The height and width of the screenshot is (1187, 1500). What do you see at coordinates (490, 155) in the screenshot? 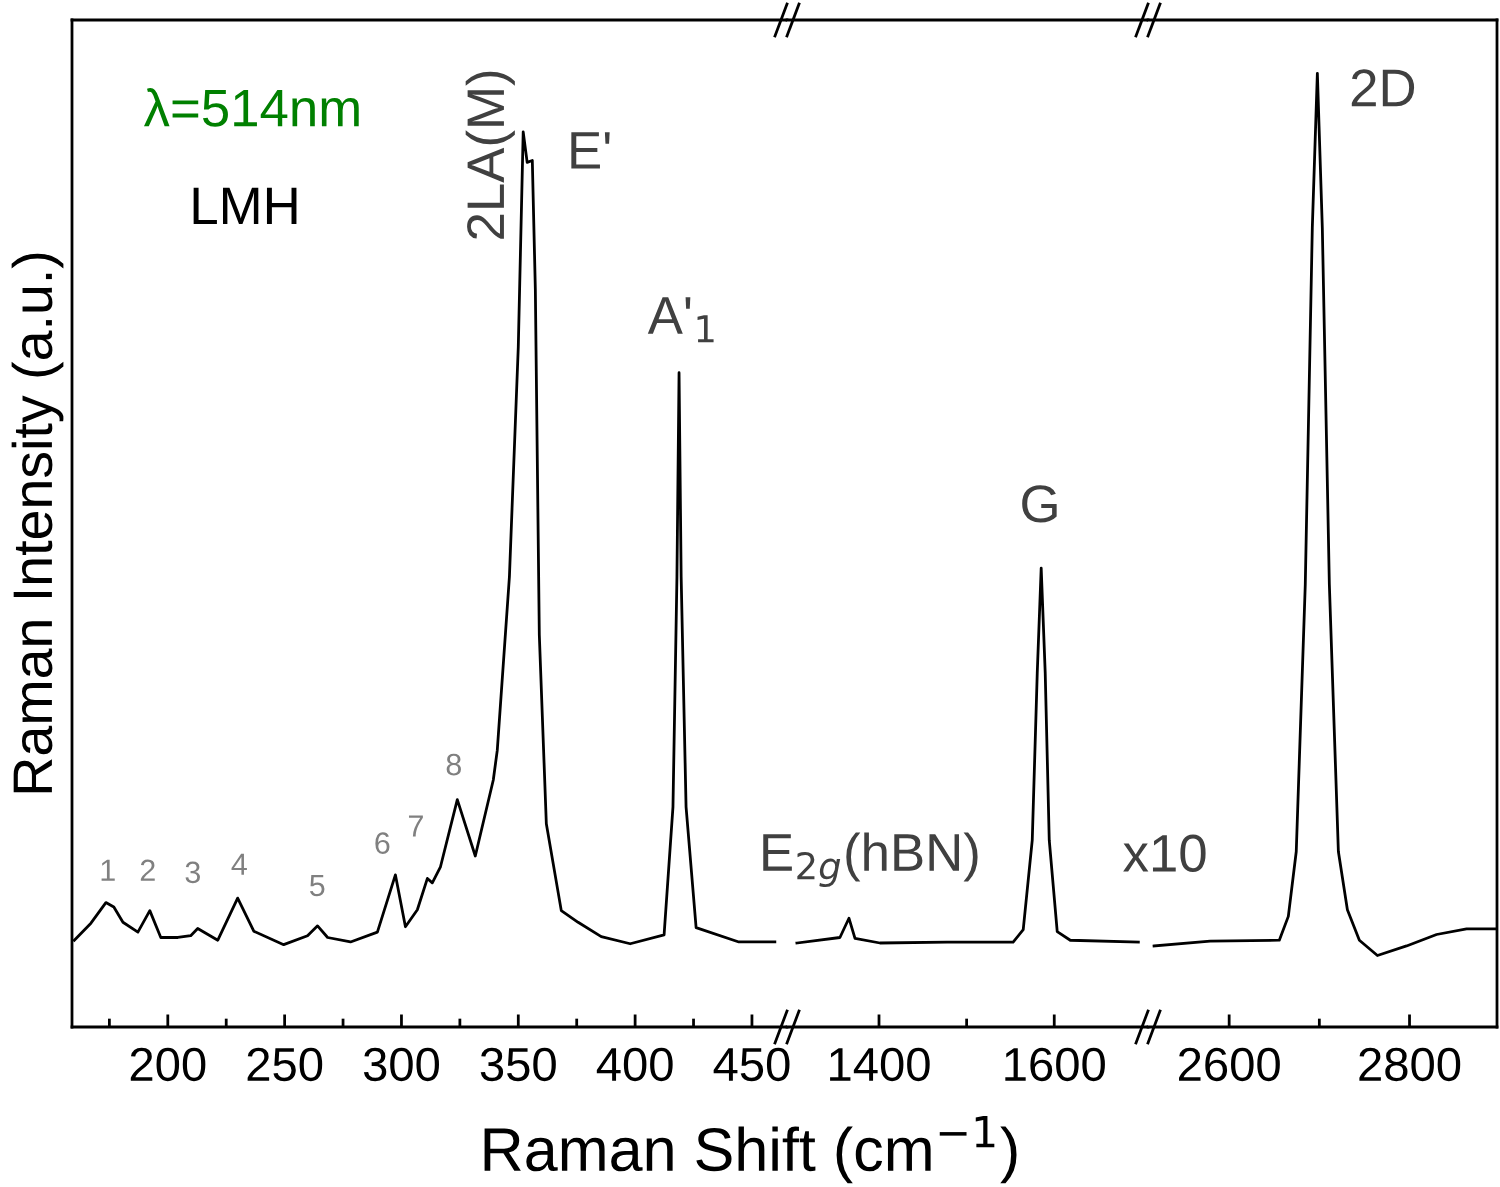
I see `annotation: 2LA(M)` at bounding box center [490, 155].